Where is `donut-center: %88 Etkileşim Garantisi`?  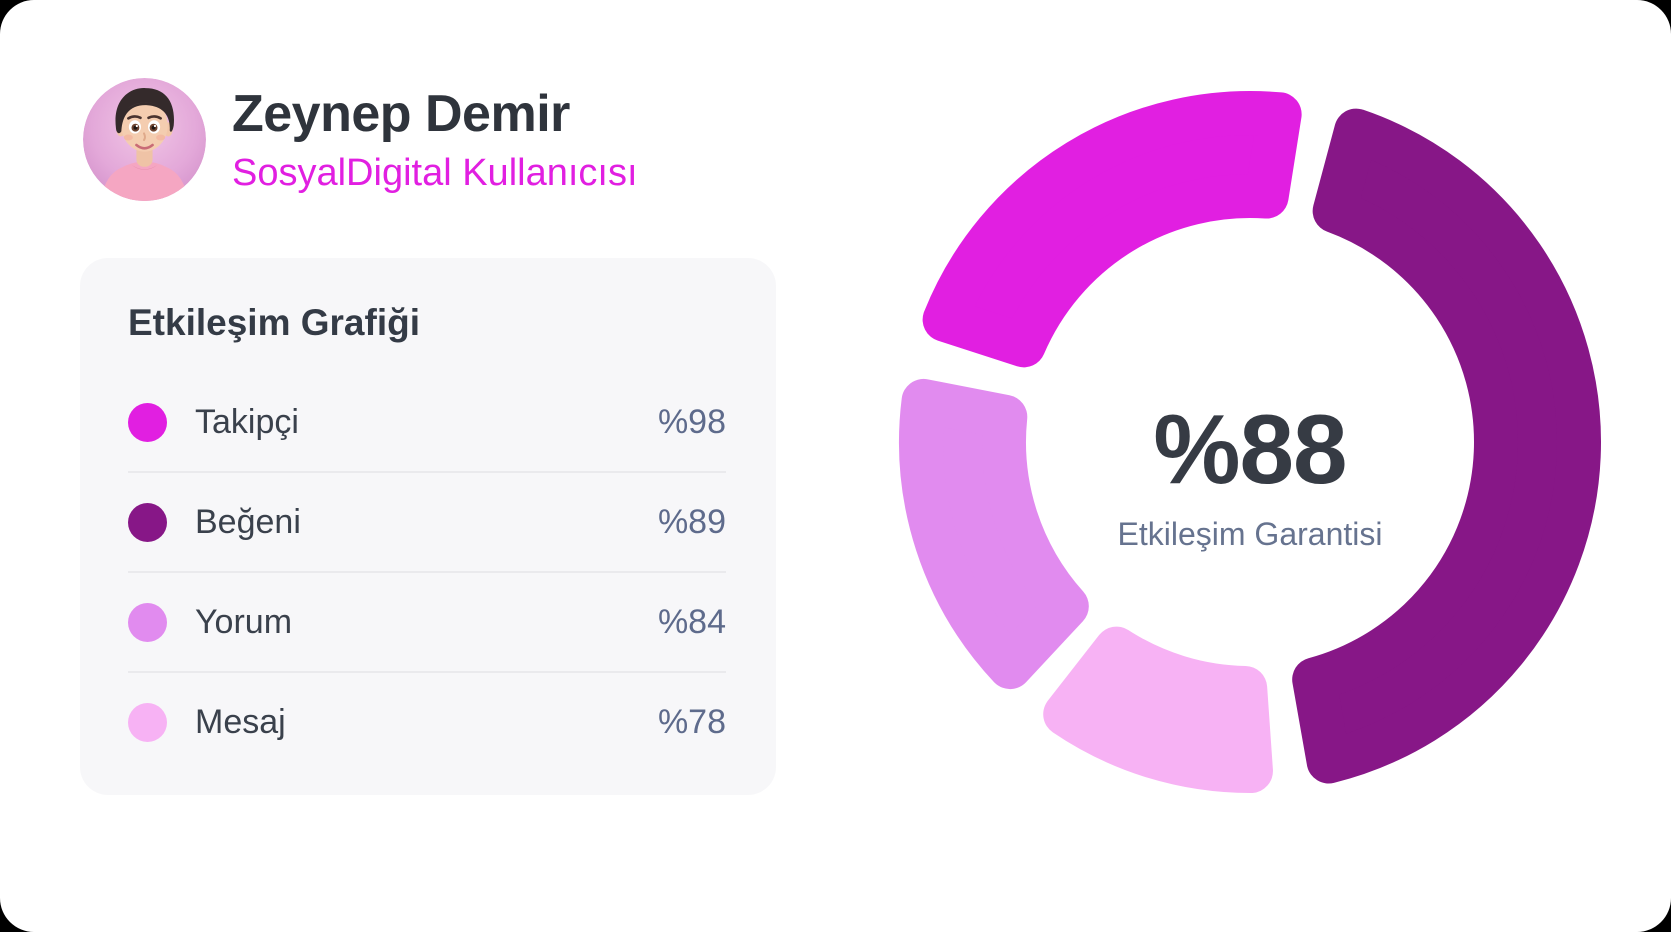
donut-center: %88 Etkileşim Garantisi is located at coordinates (1250, 476).